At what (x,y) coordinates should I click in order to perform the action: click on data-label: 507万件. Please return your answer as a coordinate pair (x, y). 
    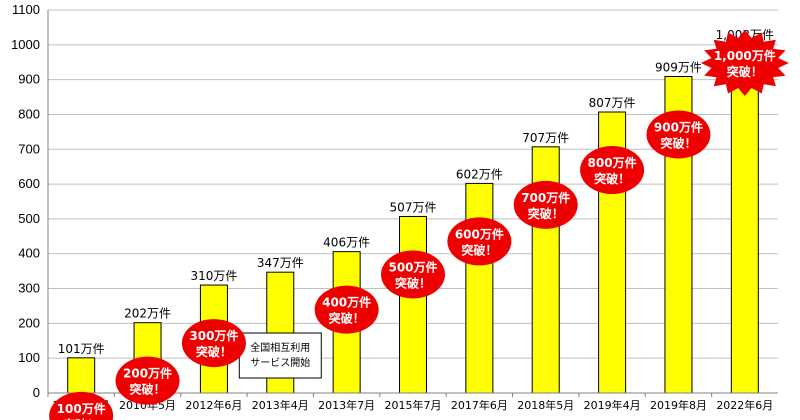
    Looking at the image, I should click on (413, 207).